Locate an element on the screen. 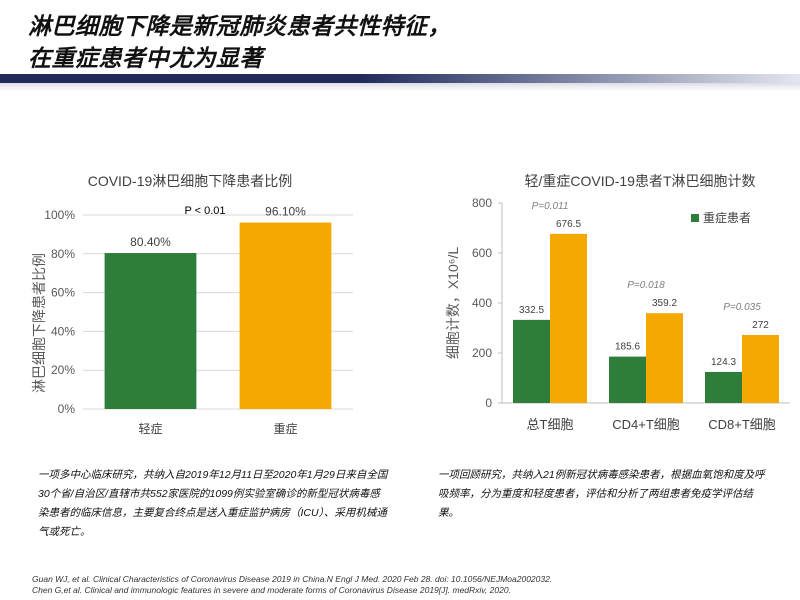  chart1-p-annotation: P < 0.01 is located at coordinates (204, 211).